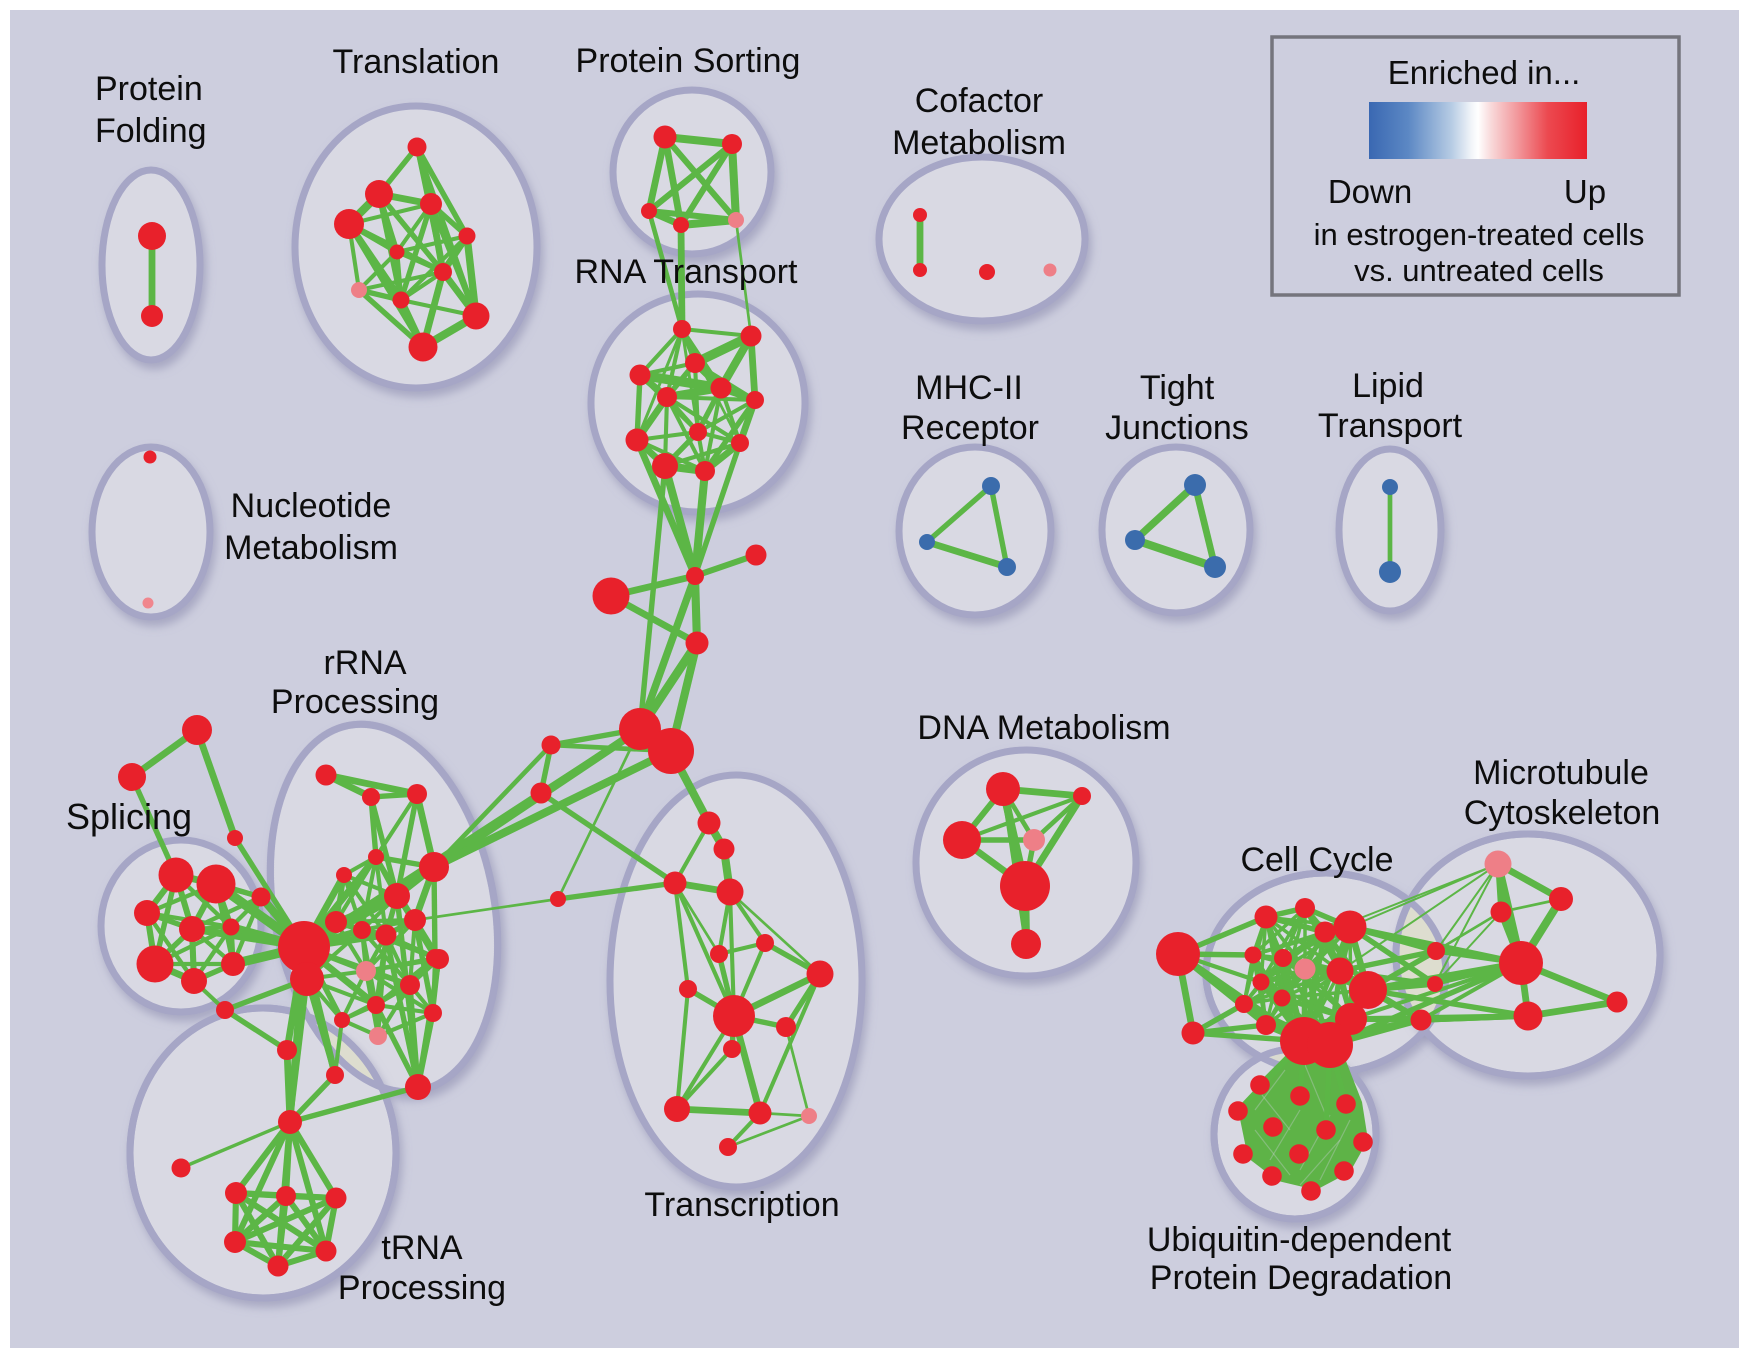  Describe the element at coordinates (1301, 1278) in the screenshot. I see `svg-text: Protein Degradation` at that location.